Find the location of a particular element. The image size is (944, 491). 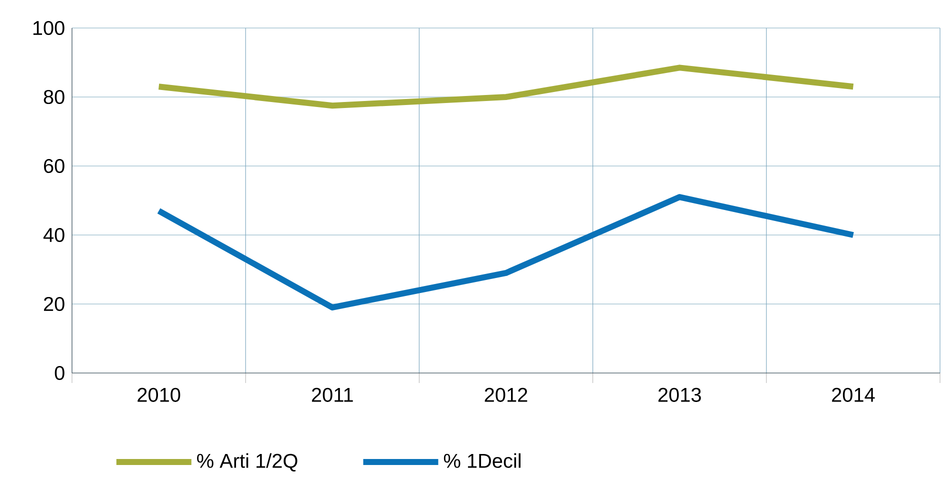

x-tick-label: 2014 is located at coordinates (853, 395).